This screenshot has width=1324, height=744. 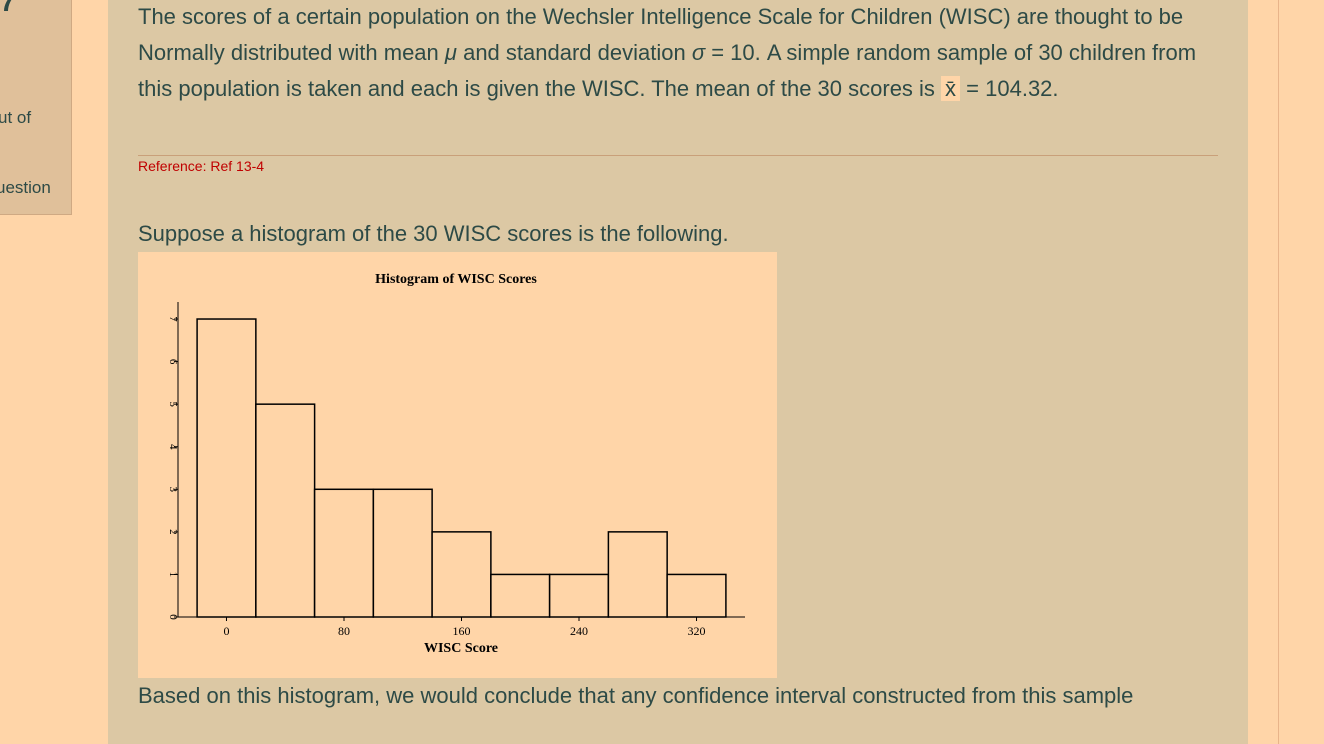 What do you see at coordinates (1278, 372) in the screenshot?
I see `border` at bounding box center [1278, 372].